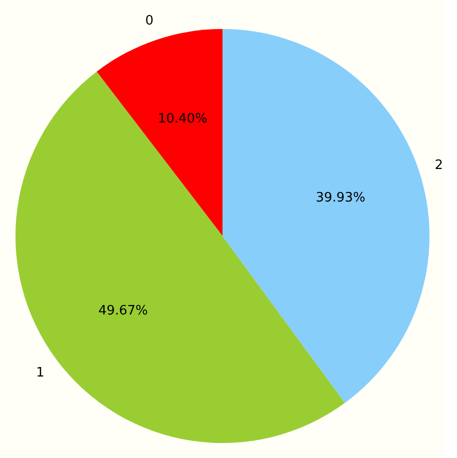 The width and height of the screenshot is (457, 458). I want to click on data-label: 39.93%, so click(341, 198).